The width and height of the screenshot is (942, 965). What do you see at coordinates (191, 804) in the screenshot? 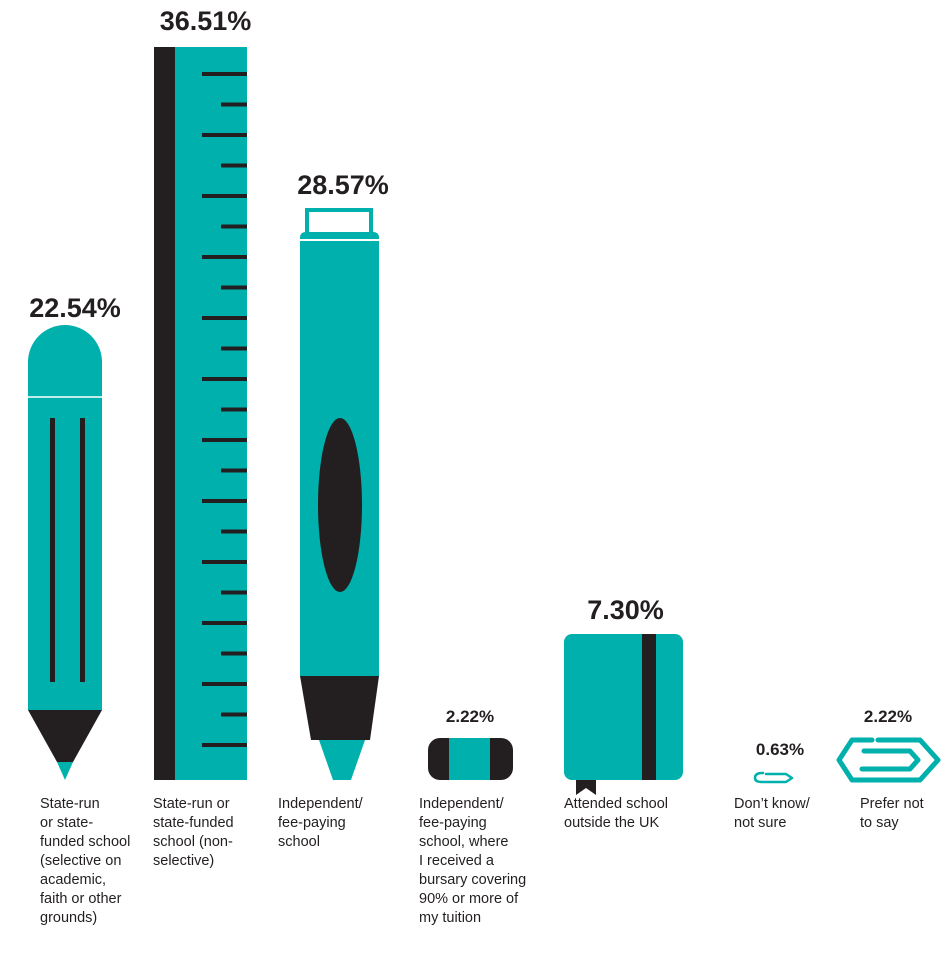
I see `category-label-line: State-run or` at bounding box center [191, 804].